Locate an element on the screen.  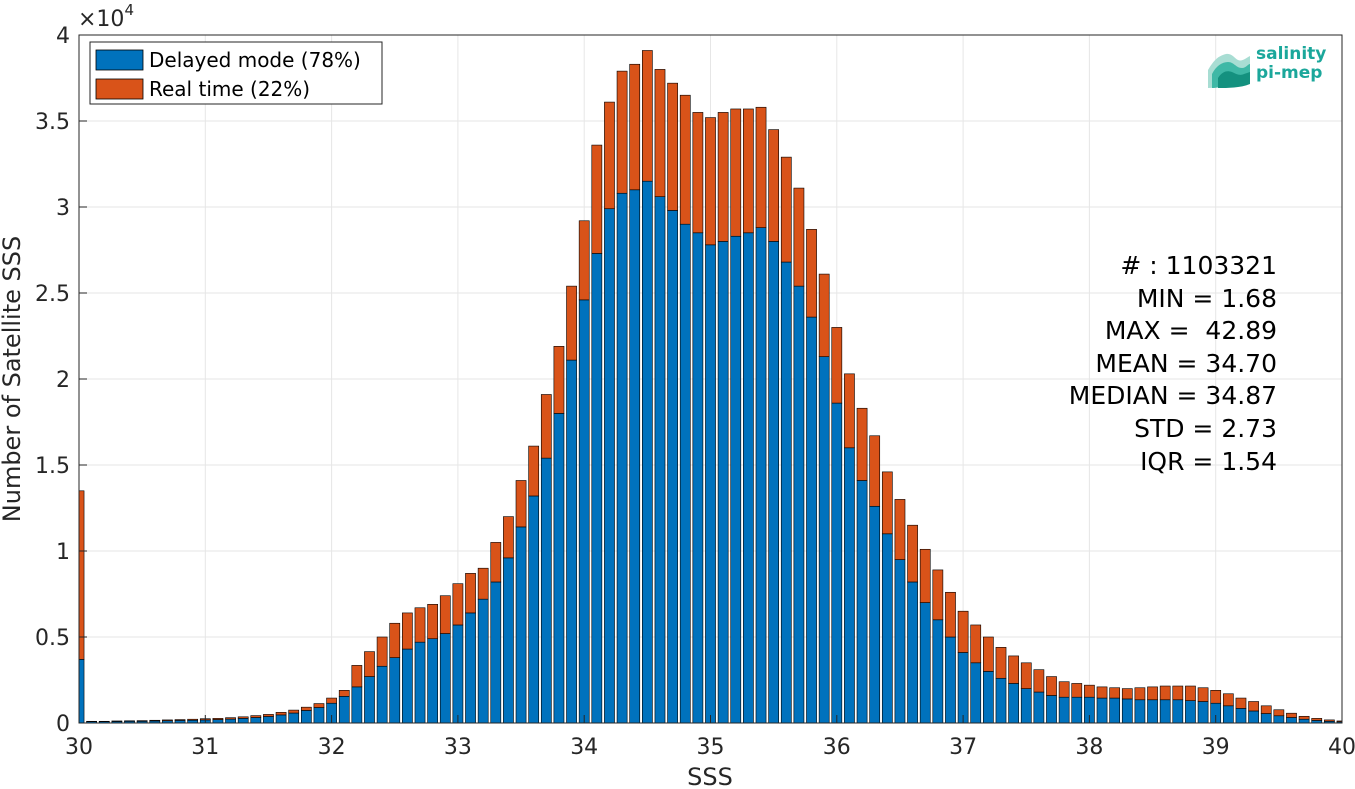
y-tick-label: 2 is located at coordinates (63, 380).